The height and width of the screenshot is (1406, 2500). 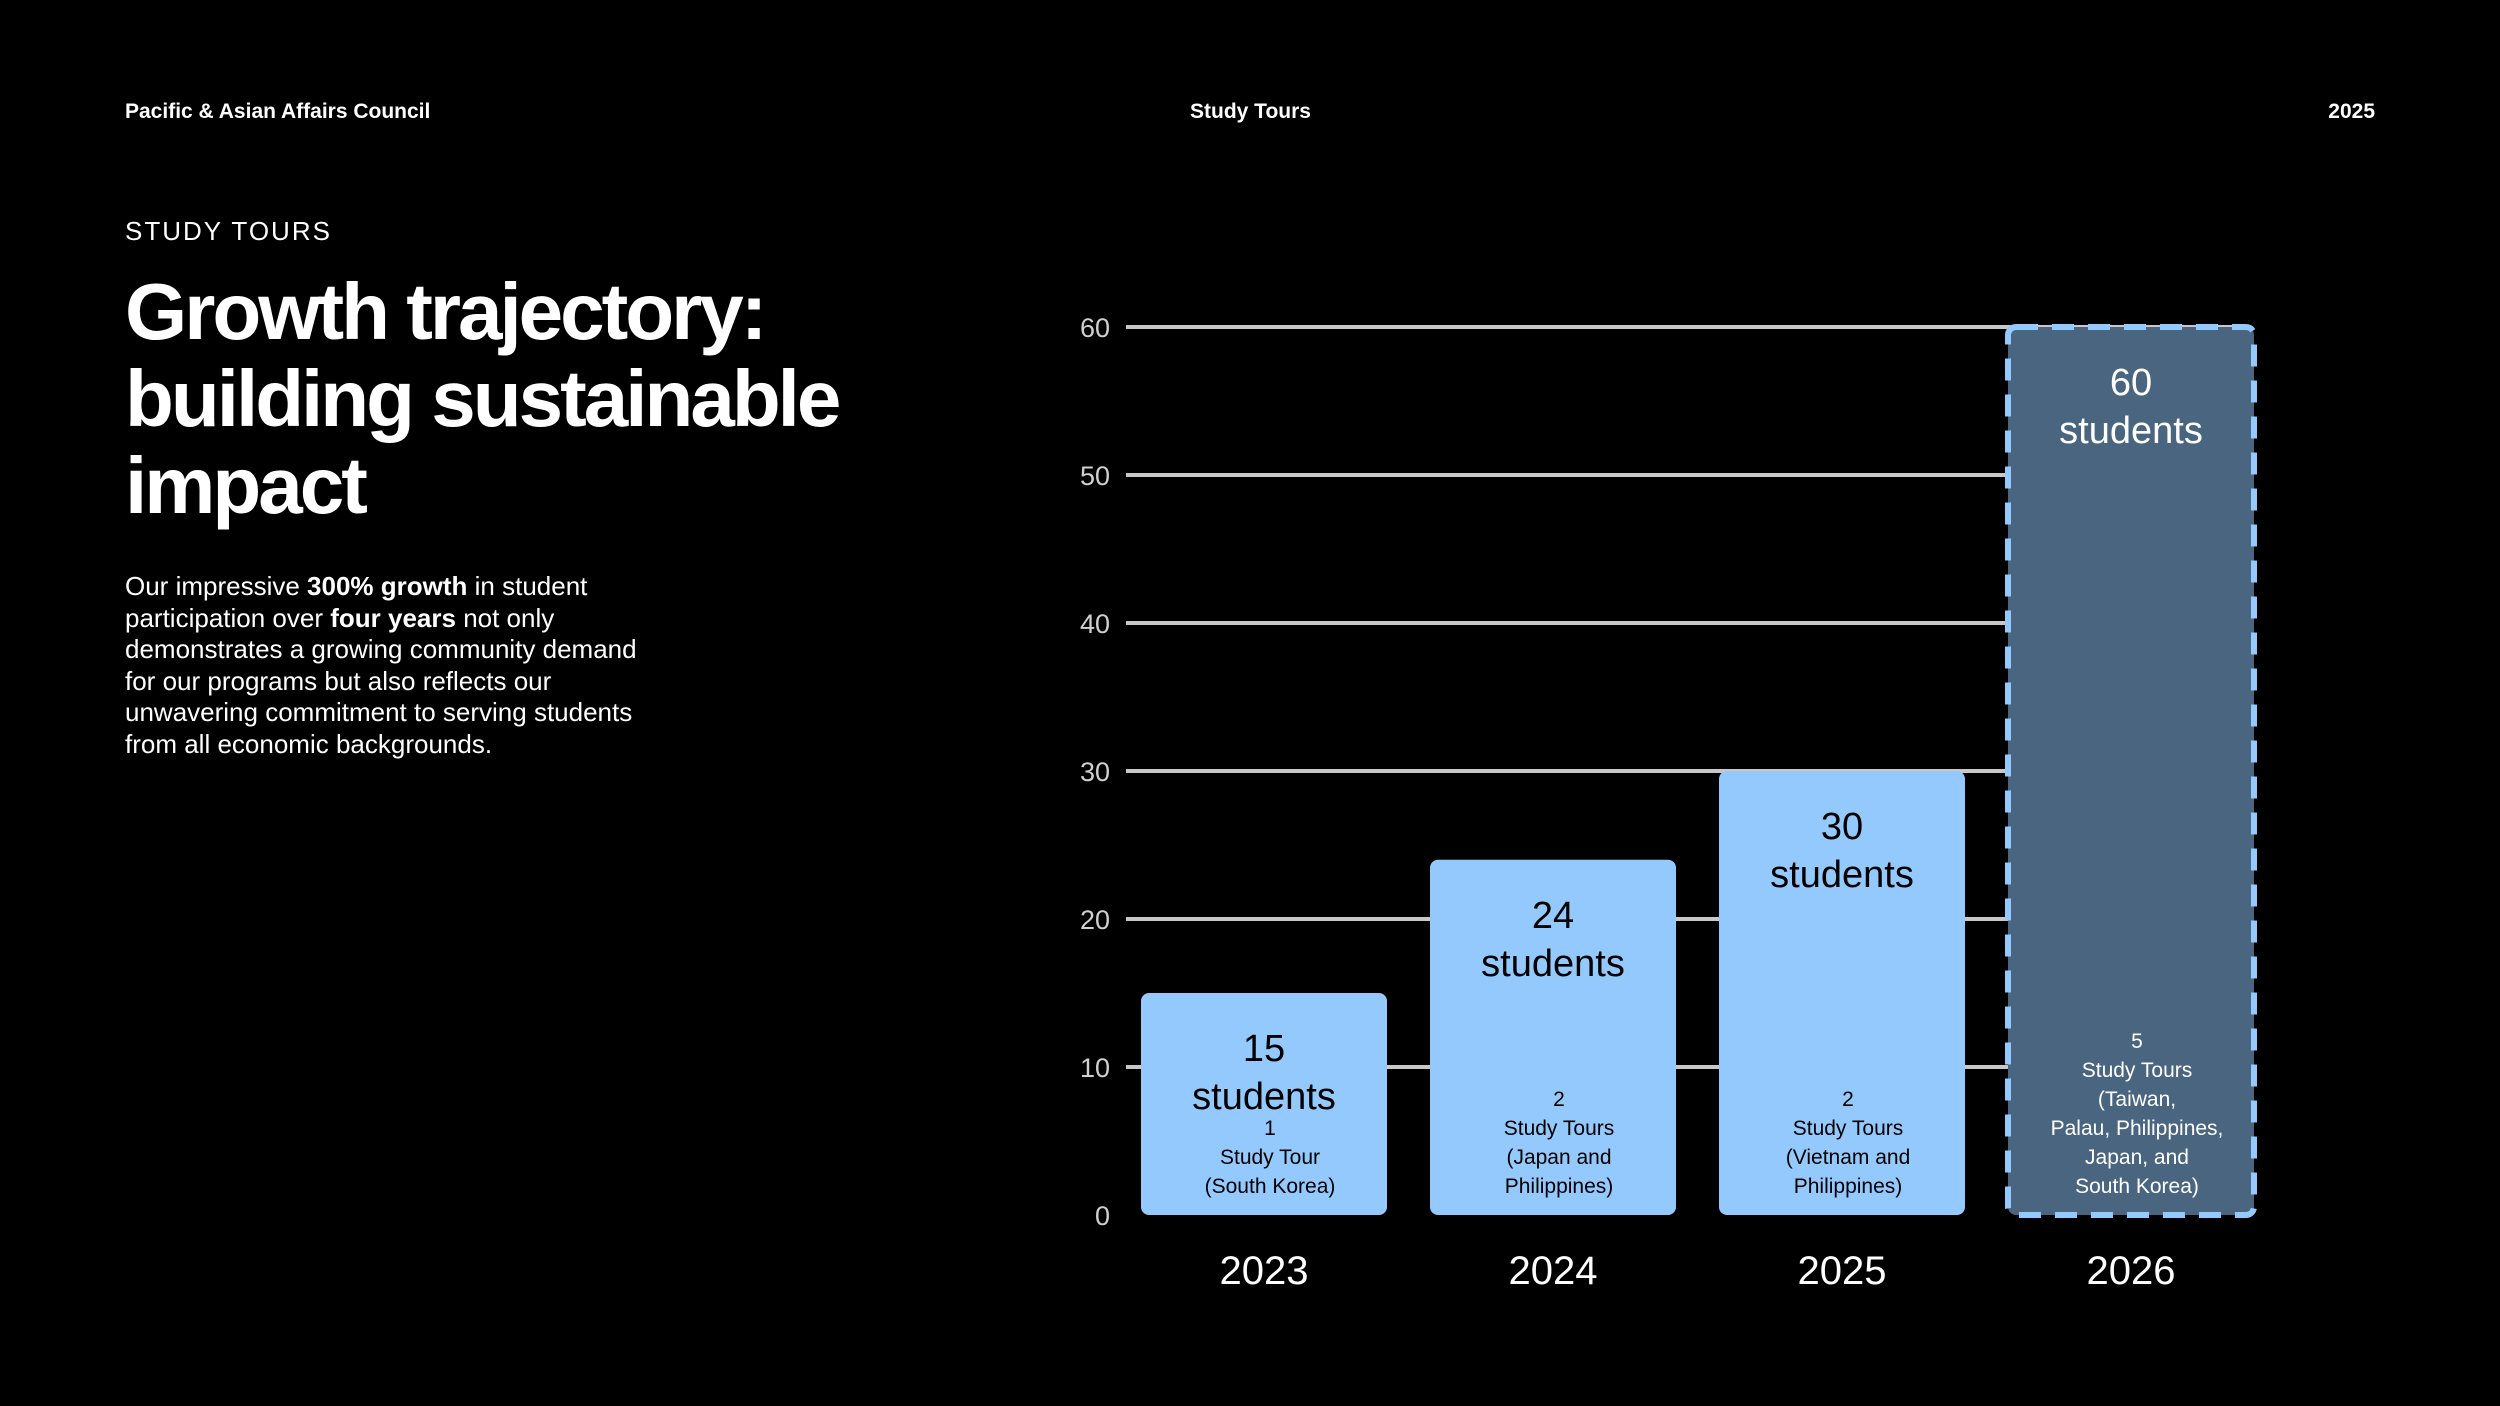 I want to click on y-tick-label-50: 50, so click(x=1095, y=476).